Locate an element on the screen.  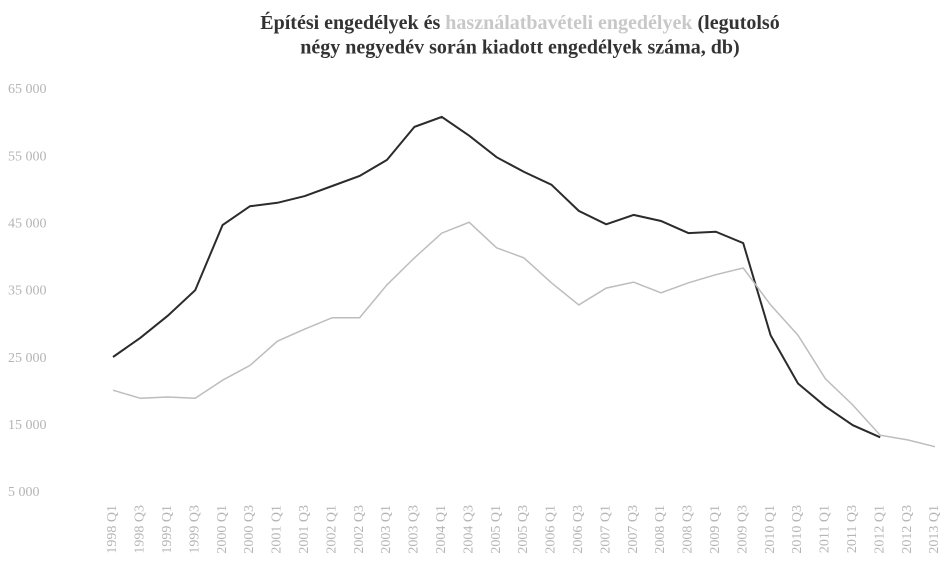
x-tick-label: 2007 Q3 is located at coordinates (633, 529).